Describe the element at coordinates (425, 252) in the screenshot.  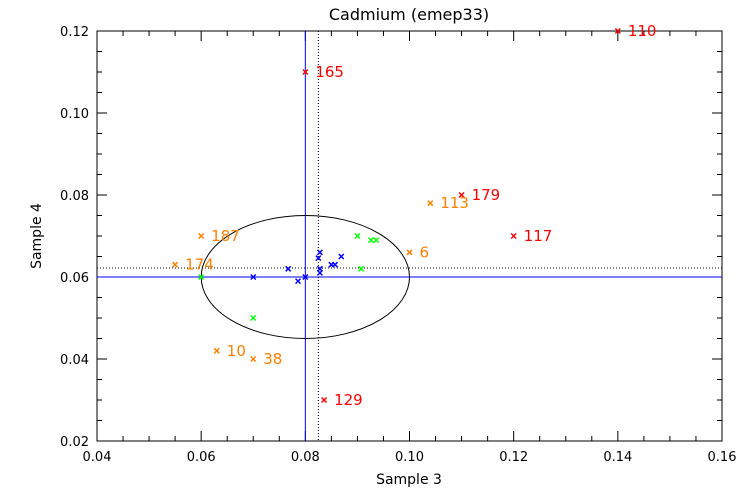
I see `data-point-label: 6` at that location.